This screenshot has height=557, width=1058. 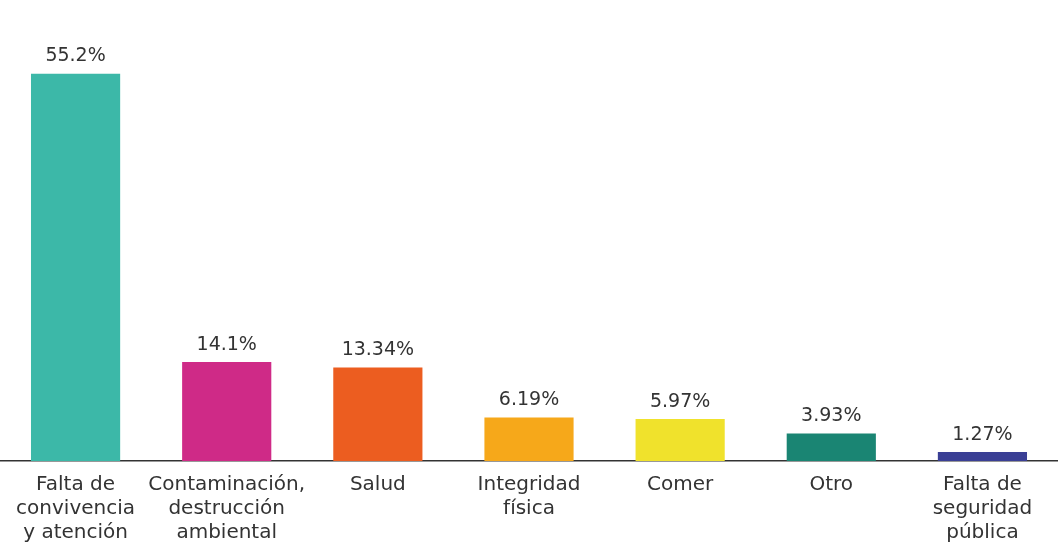 What do you see at coordinates (982, 507) in the screenshot?
I see `x-tick-label: Falta de seguridad pública` at bounding box center [982, 507].